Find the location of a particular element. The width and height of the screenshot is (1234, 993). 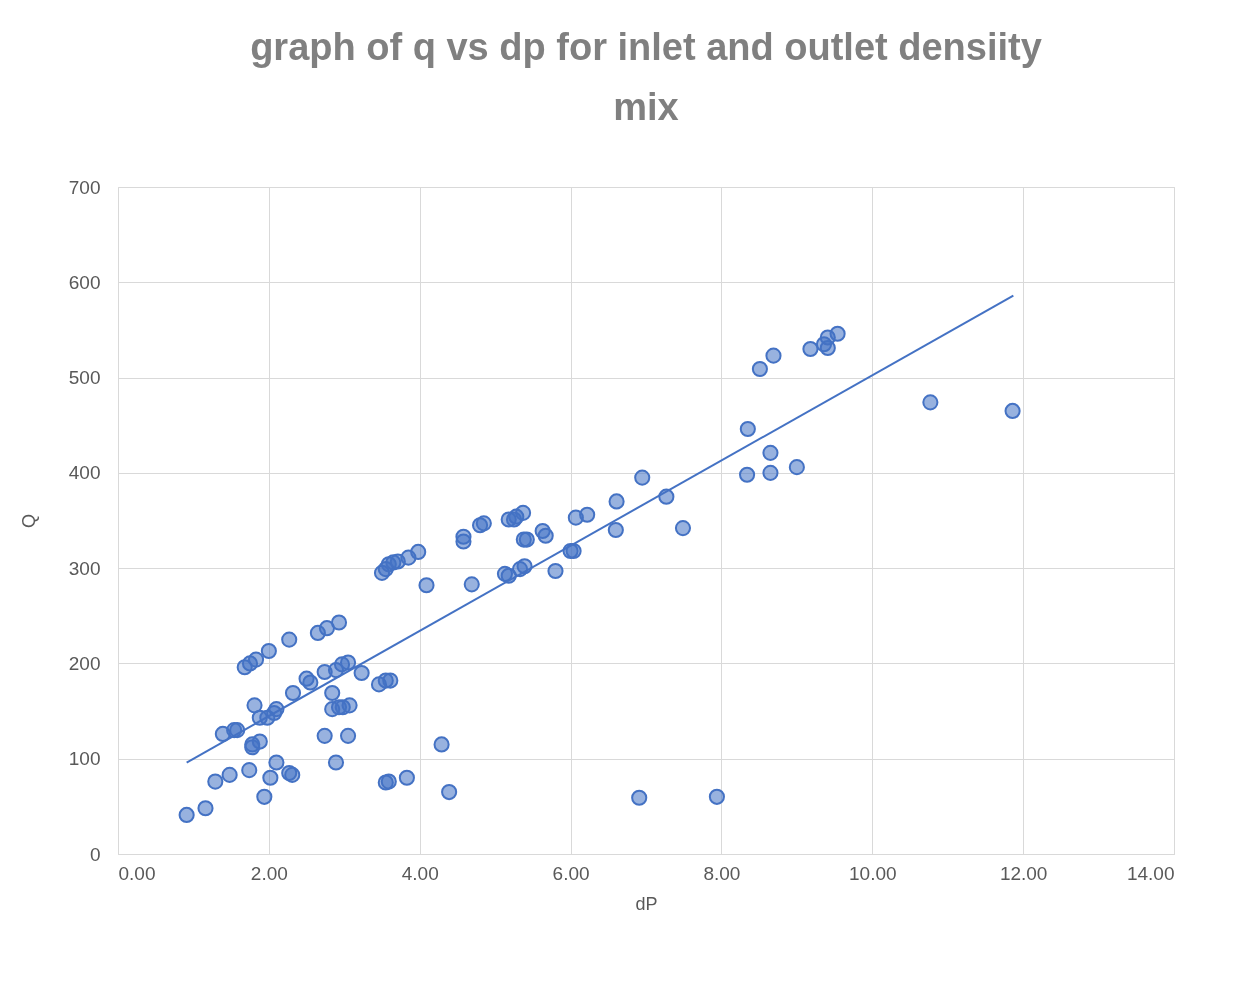

y-tick-label: 700 is located at coordinates (84, 187).